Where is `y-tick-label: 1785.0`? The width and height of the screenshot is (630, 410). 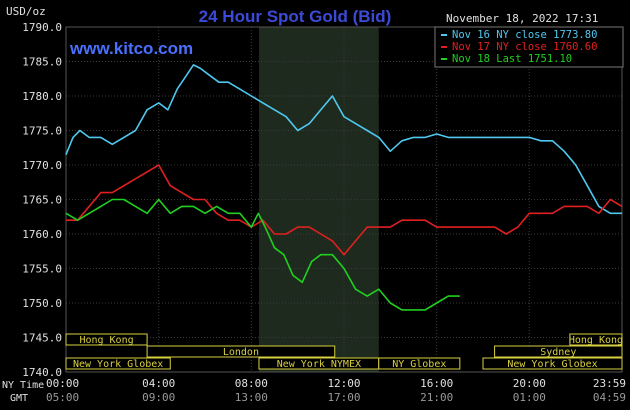 y-tick-label: 1785.0 is located at coordinates (42, 62).